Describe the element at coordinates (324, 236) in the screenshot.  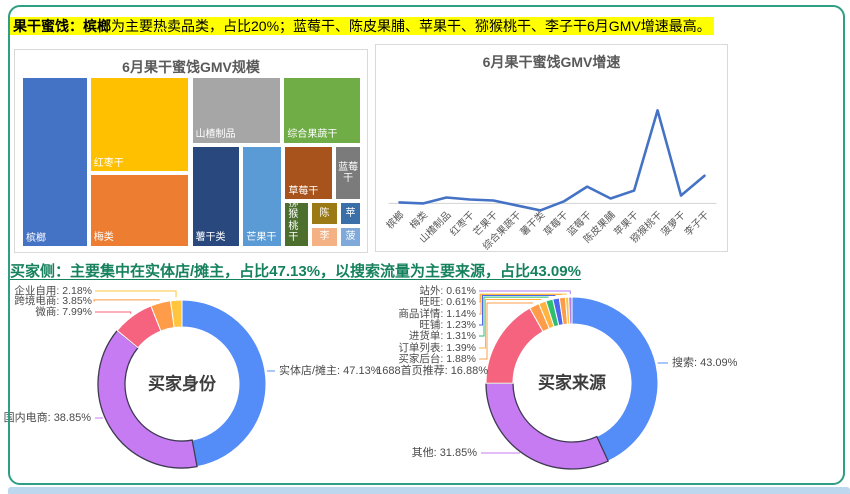
I see `treemap-tile: 李` at that location.